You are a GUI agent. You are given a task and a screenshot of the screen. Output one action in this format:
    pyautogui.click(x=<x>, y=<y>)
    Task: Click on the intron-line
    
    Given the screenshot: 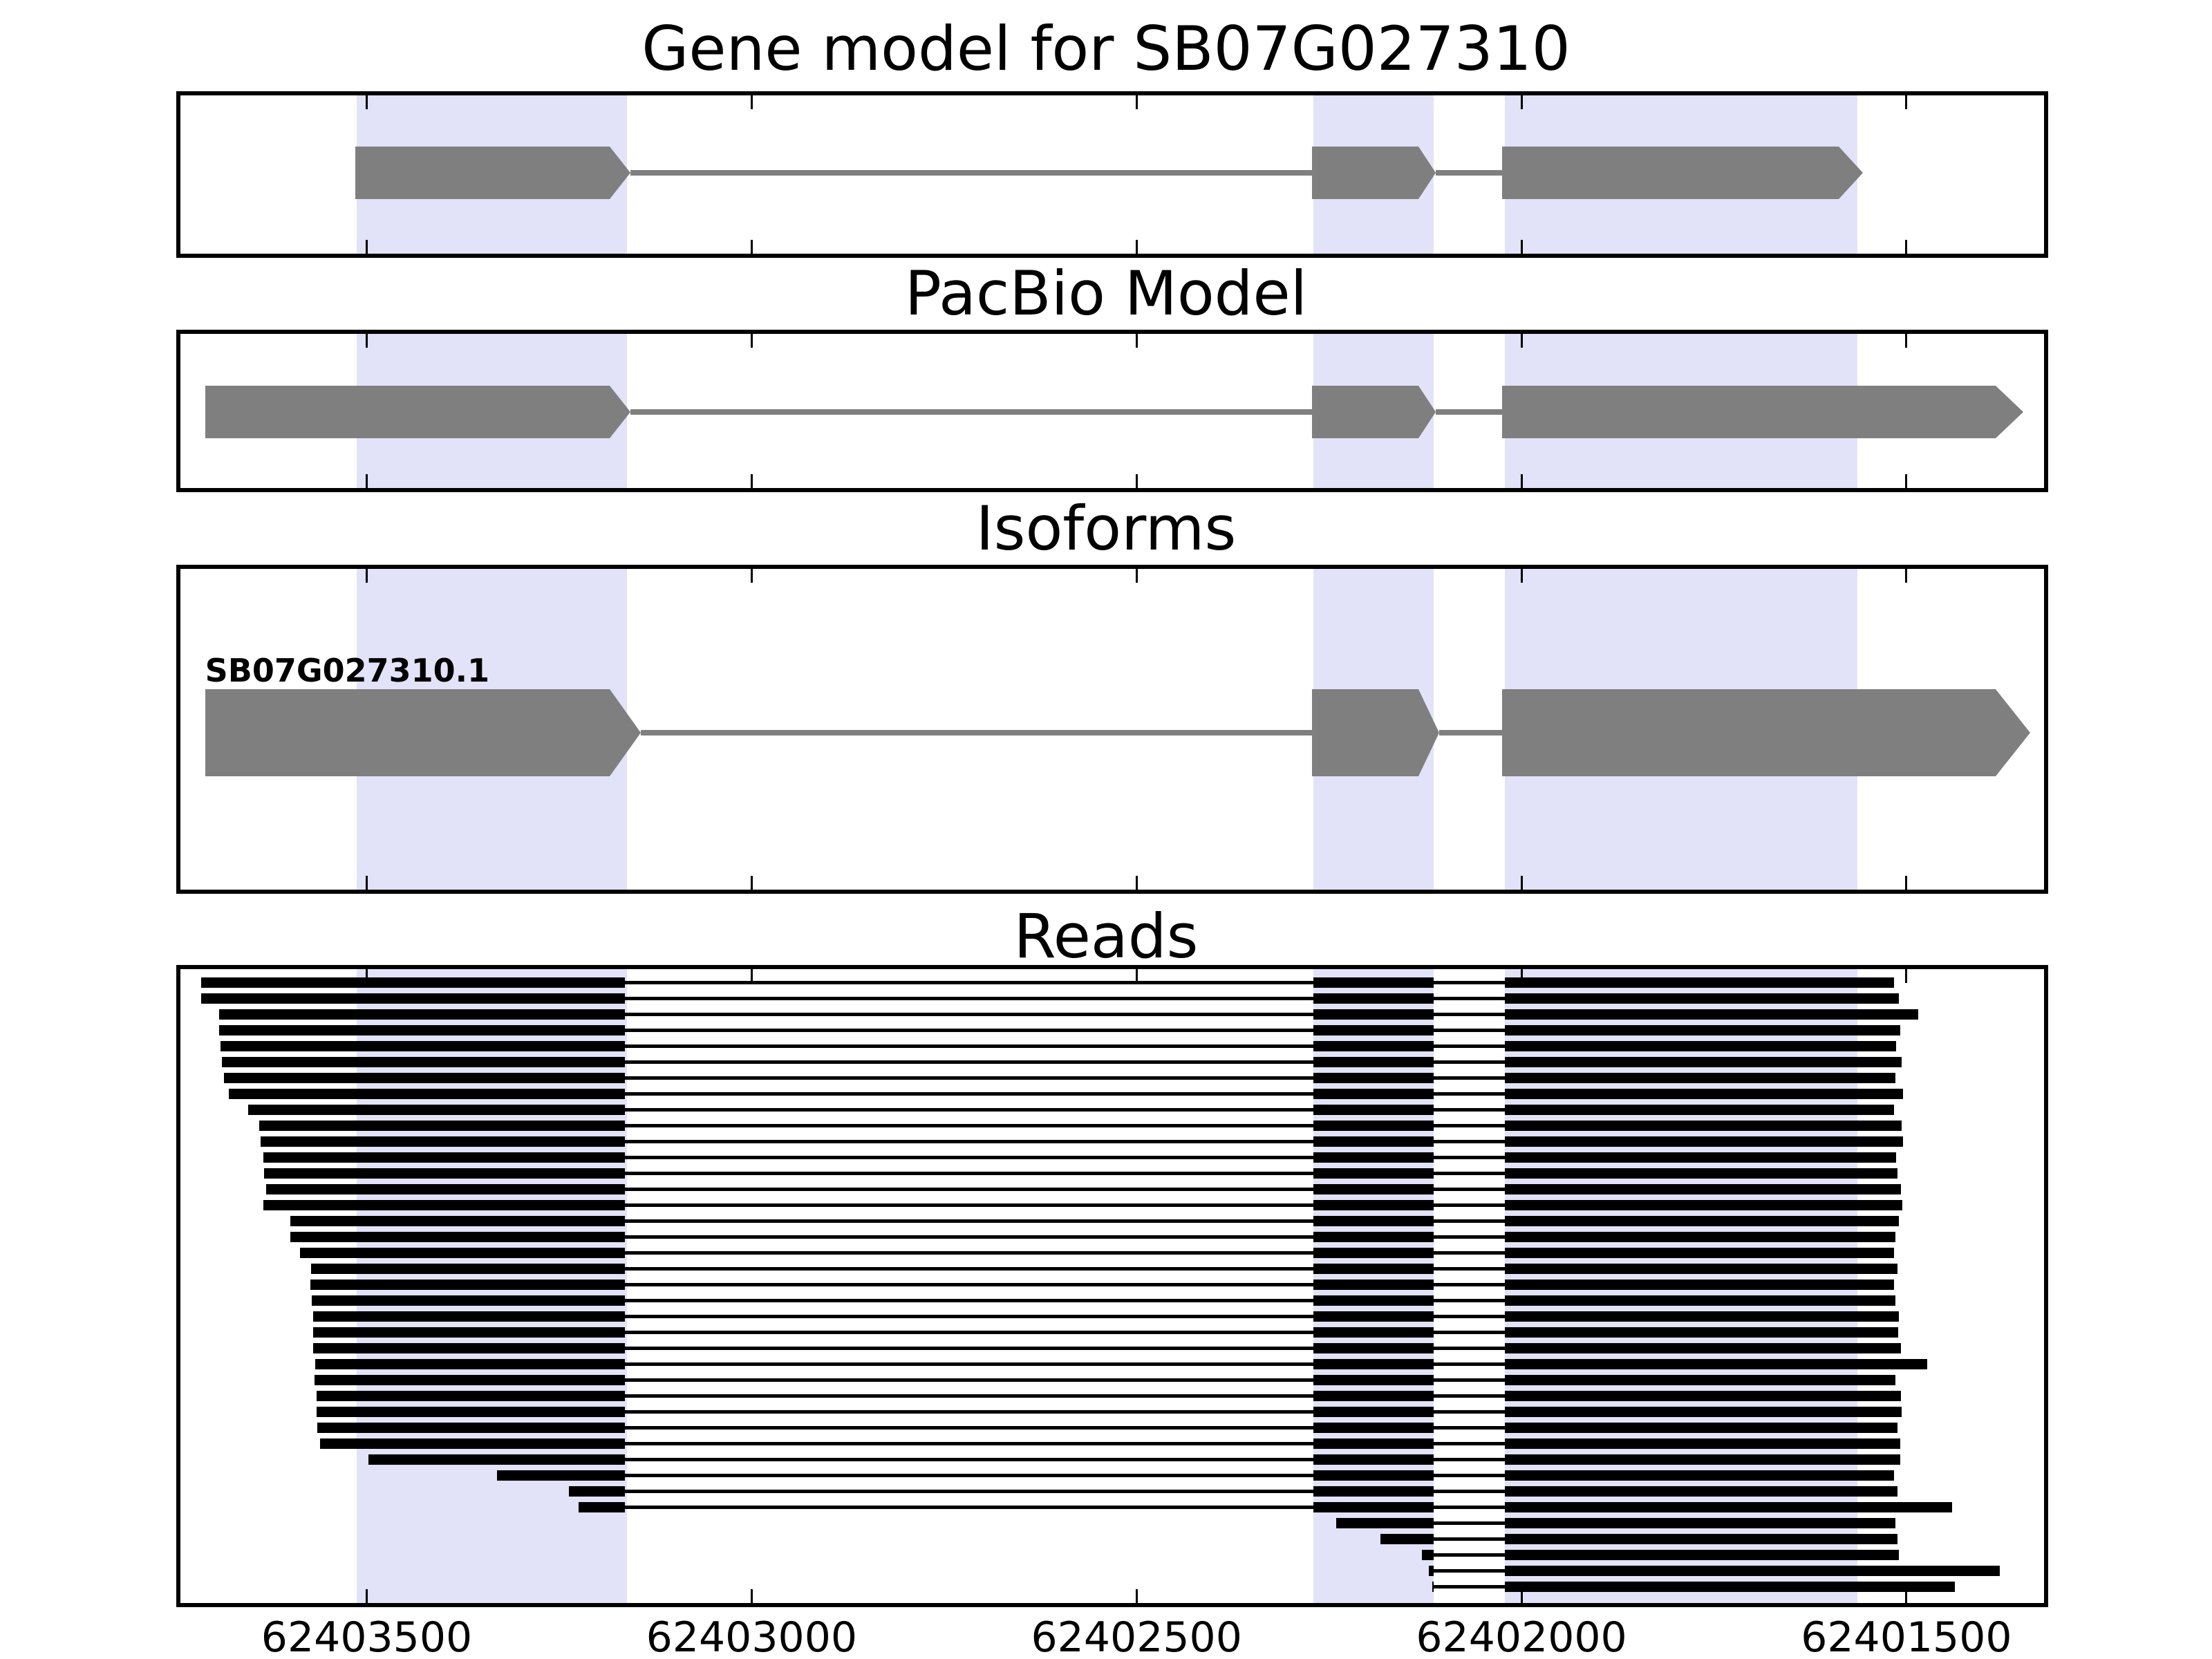 What is the action you would take?
    pyautogui.click(x=971, y=173)
    